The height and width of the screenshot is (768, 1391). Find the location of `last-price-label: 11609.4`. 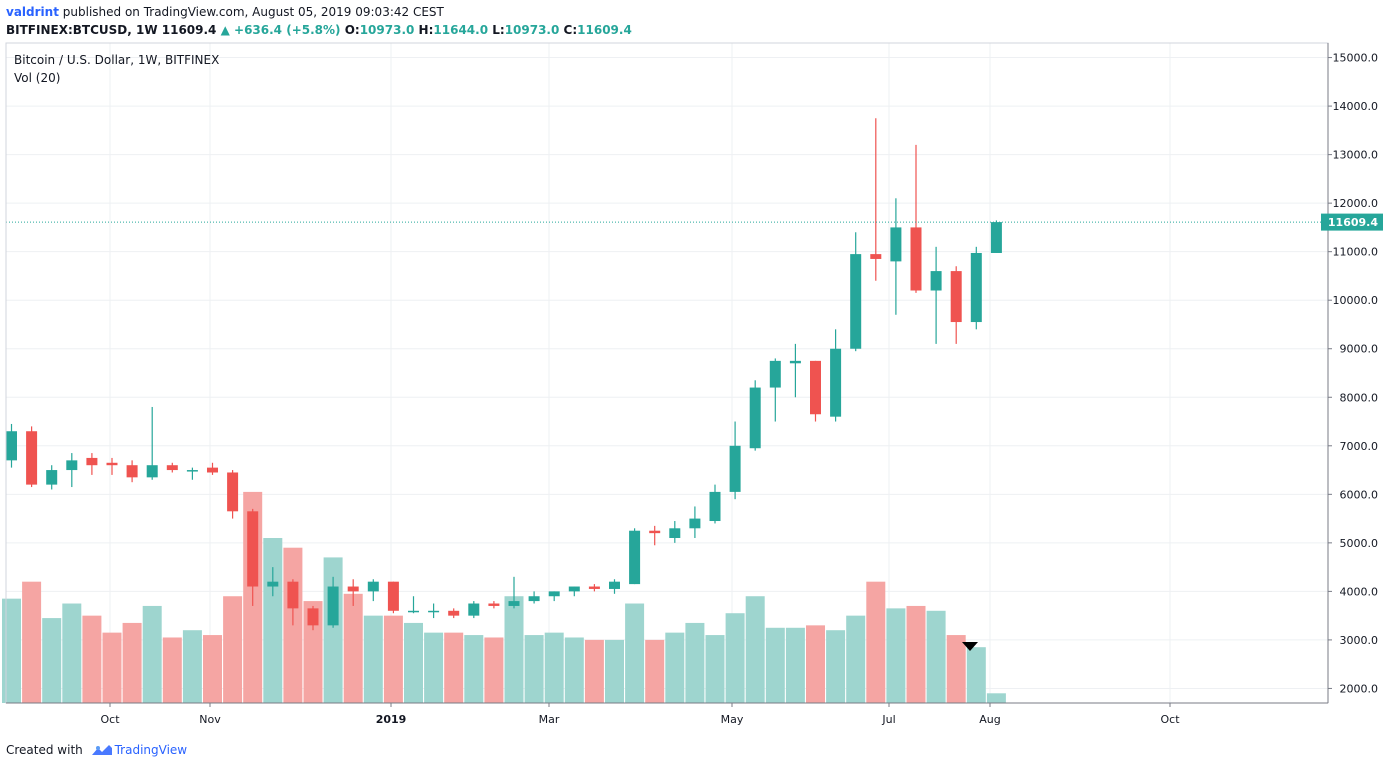

last-price-label: 11609.4 is located at coordinates (1352, 222).